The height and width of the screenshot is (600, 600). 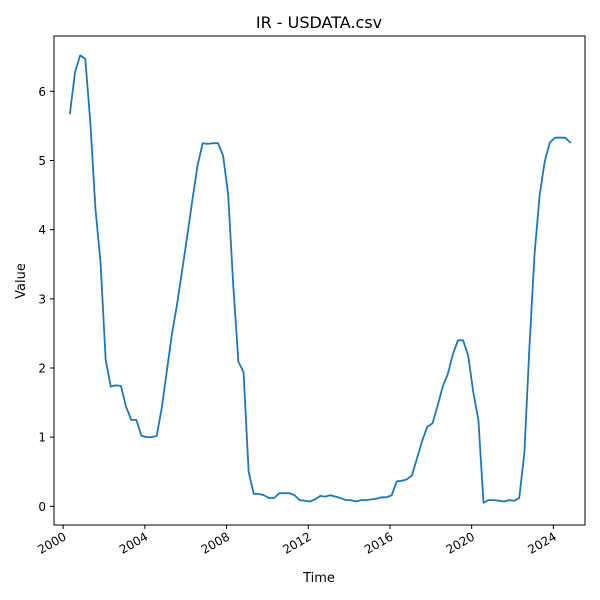 What do you see at coordinates (42, 299) in the screenshot?
I see `y-tick-label: 3` at bounding box center [42, 299].